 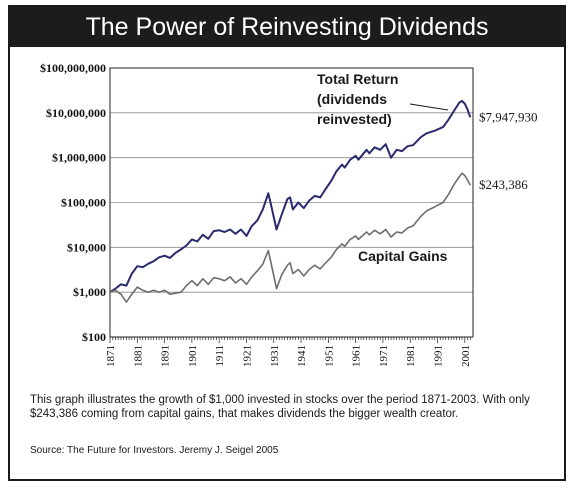 I want to click on y-tick-label: $100,000, so click(x=83, y=203).